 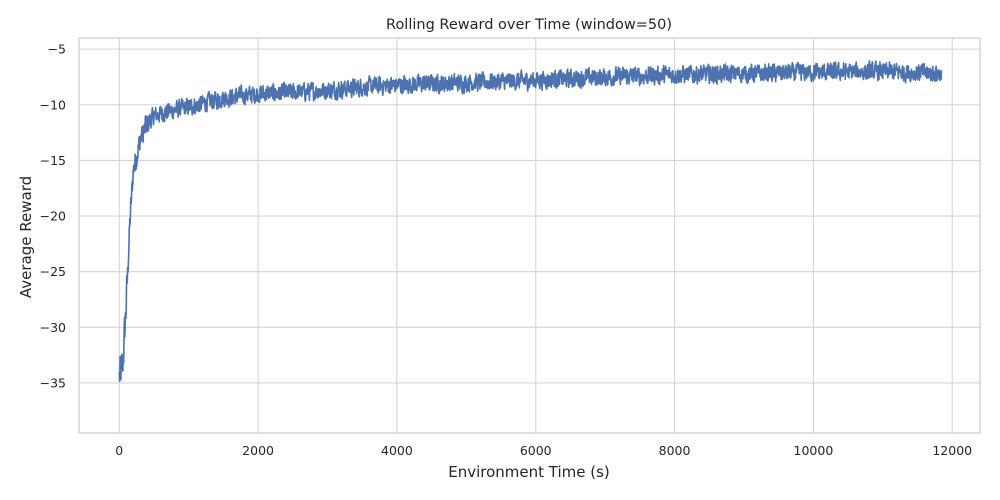 What do you see at coordinates (26, 237) in the screenshot?
I see `y-axis-label: Average Reward` at bounding box center [26, 237].